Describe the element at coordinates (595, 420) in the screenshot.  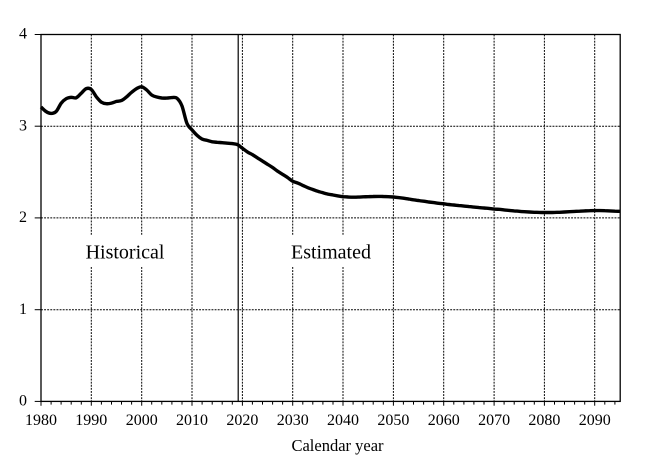
I see `svg-text: 2090` at that location.